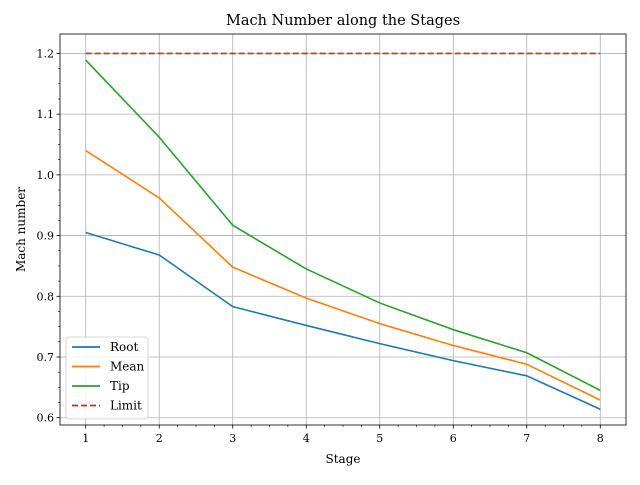  Describe the element at coordinates (306, 438) in the screenshot. I see `x-tick-label: 4` at that location.